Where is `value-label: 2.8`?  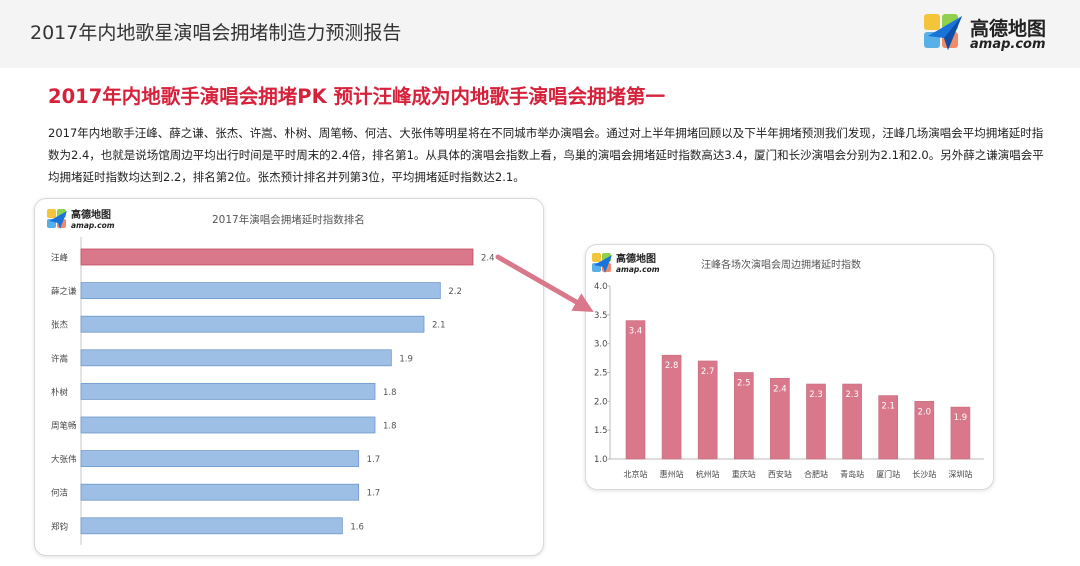
value-label: 2.8 is located at coordinates (672, 366).